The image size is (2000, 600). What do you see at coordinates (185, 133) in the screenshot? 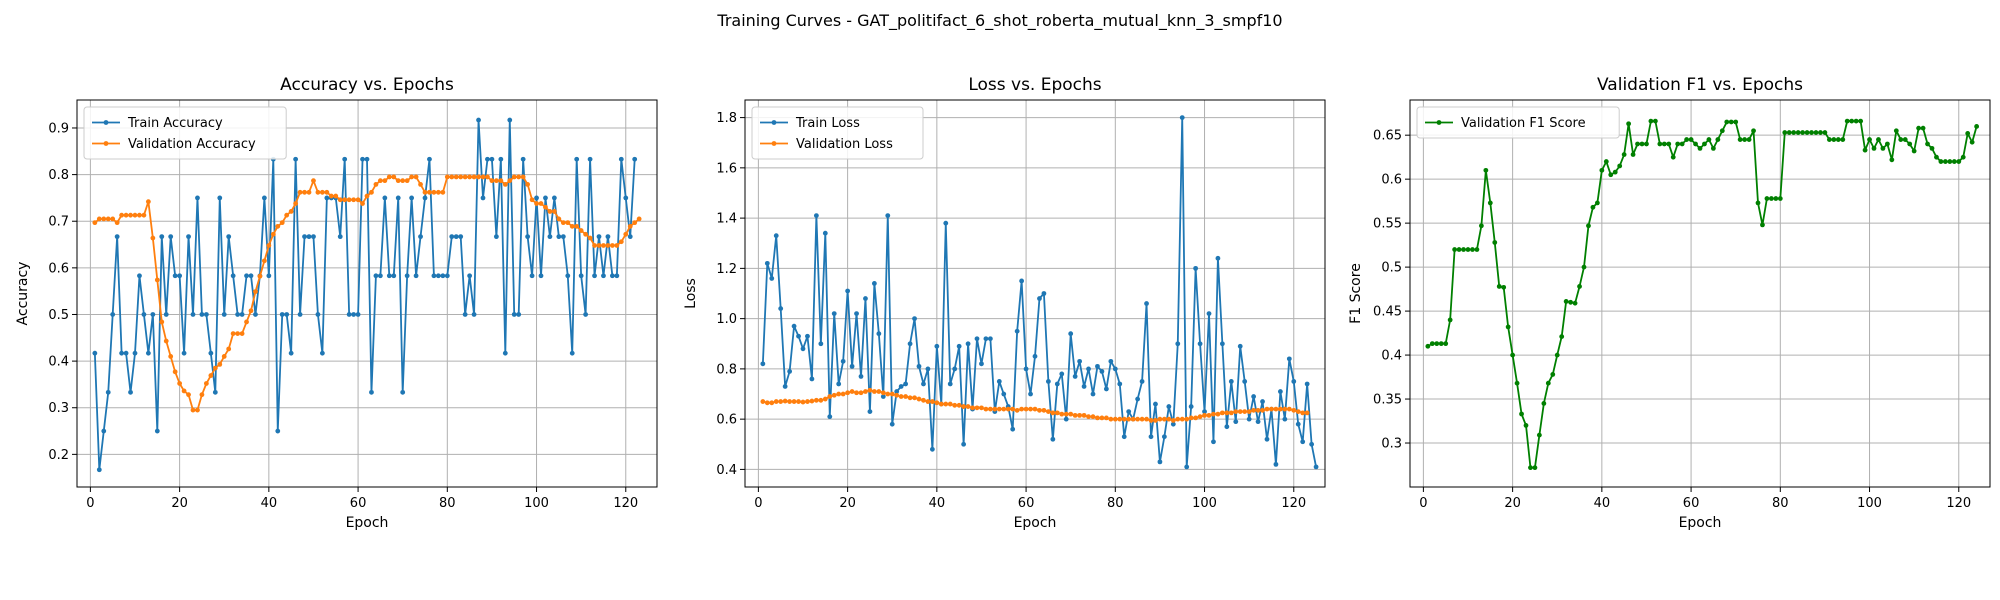
I see `legend-box` at bounding box center [185, 133].